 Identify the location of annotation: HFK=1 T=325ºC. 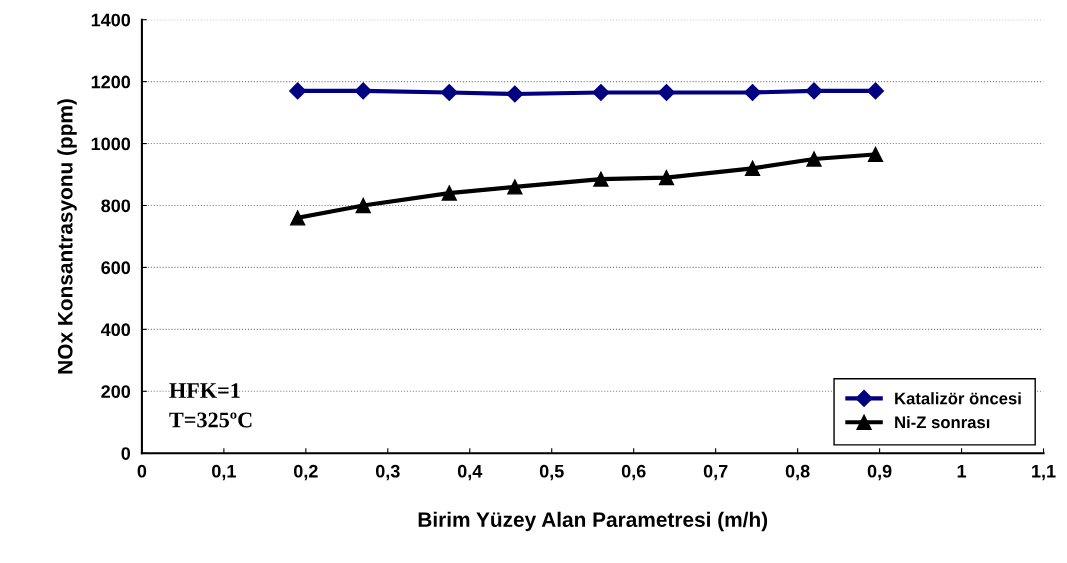
(210, 405).